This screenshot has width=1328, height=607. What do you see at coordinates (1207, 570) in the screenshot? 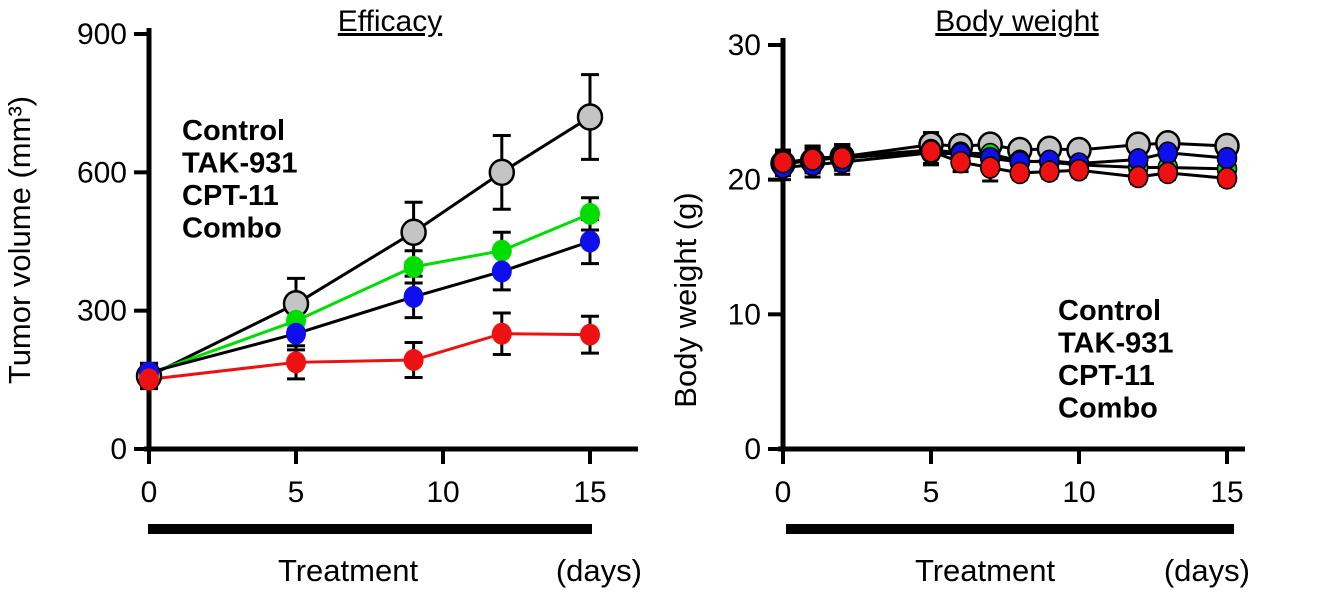
I see `days-label-right: (days)` at bounding box center [1207, 570].